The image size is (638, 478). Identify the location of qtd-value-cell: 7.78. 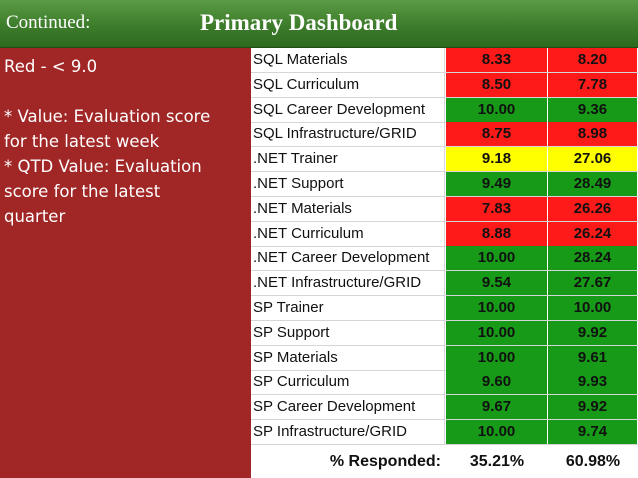
(593, 84).